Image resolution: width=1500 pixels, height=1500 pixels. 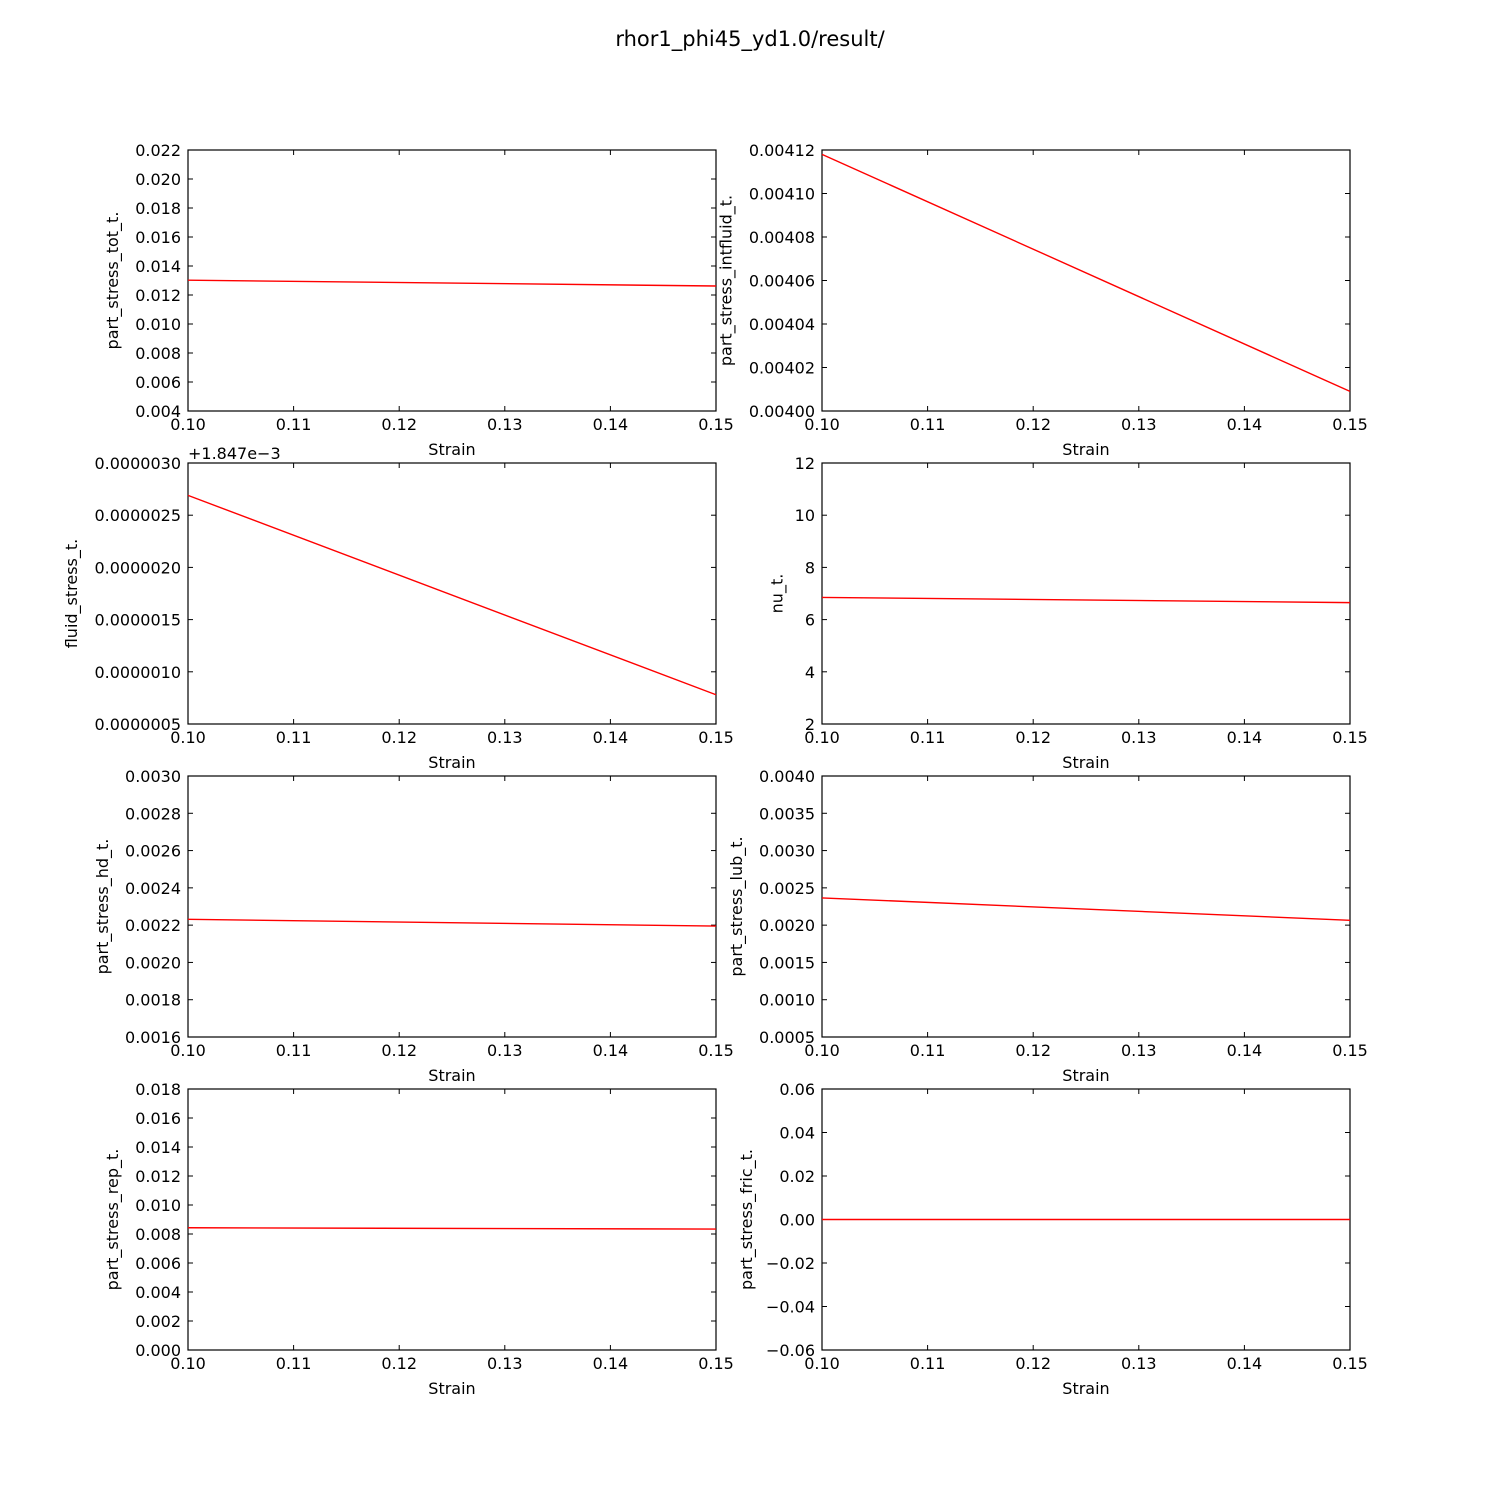 I want to click on y-tick-label: 0.0040, so click(x=787, y=776).